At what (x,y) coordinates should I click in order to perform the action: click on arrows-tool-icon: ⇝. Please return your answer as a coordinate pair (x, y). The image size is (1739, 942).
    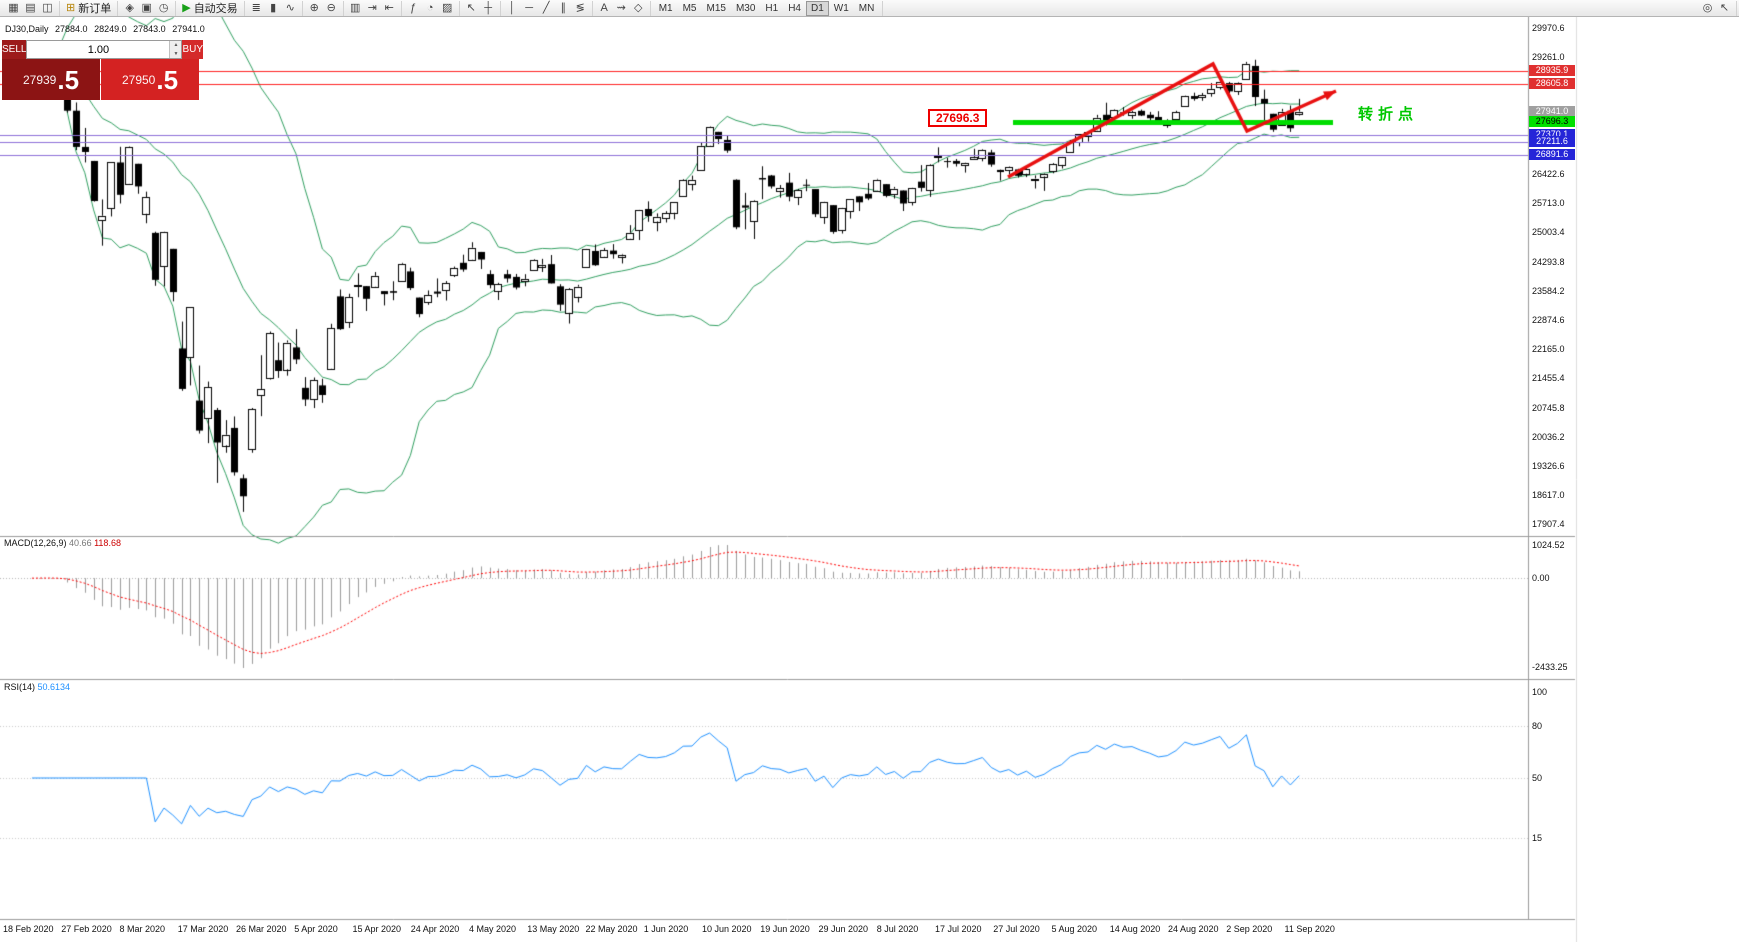
    Looking at the image, I should click on (621, 7).